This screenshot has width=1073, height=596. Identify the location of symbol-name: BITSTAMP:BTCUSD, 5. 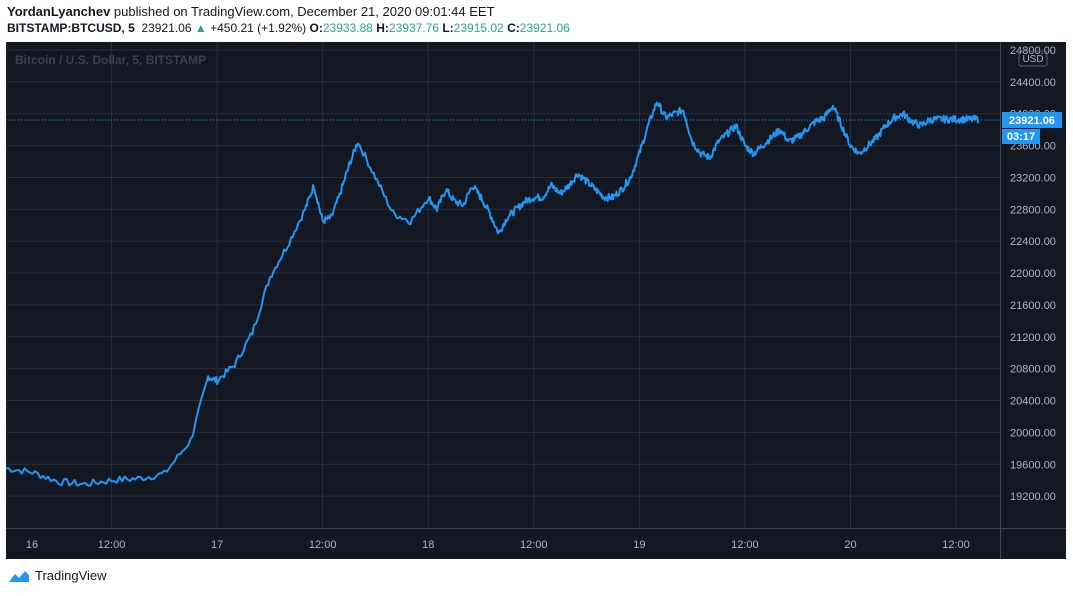
(71, 28).